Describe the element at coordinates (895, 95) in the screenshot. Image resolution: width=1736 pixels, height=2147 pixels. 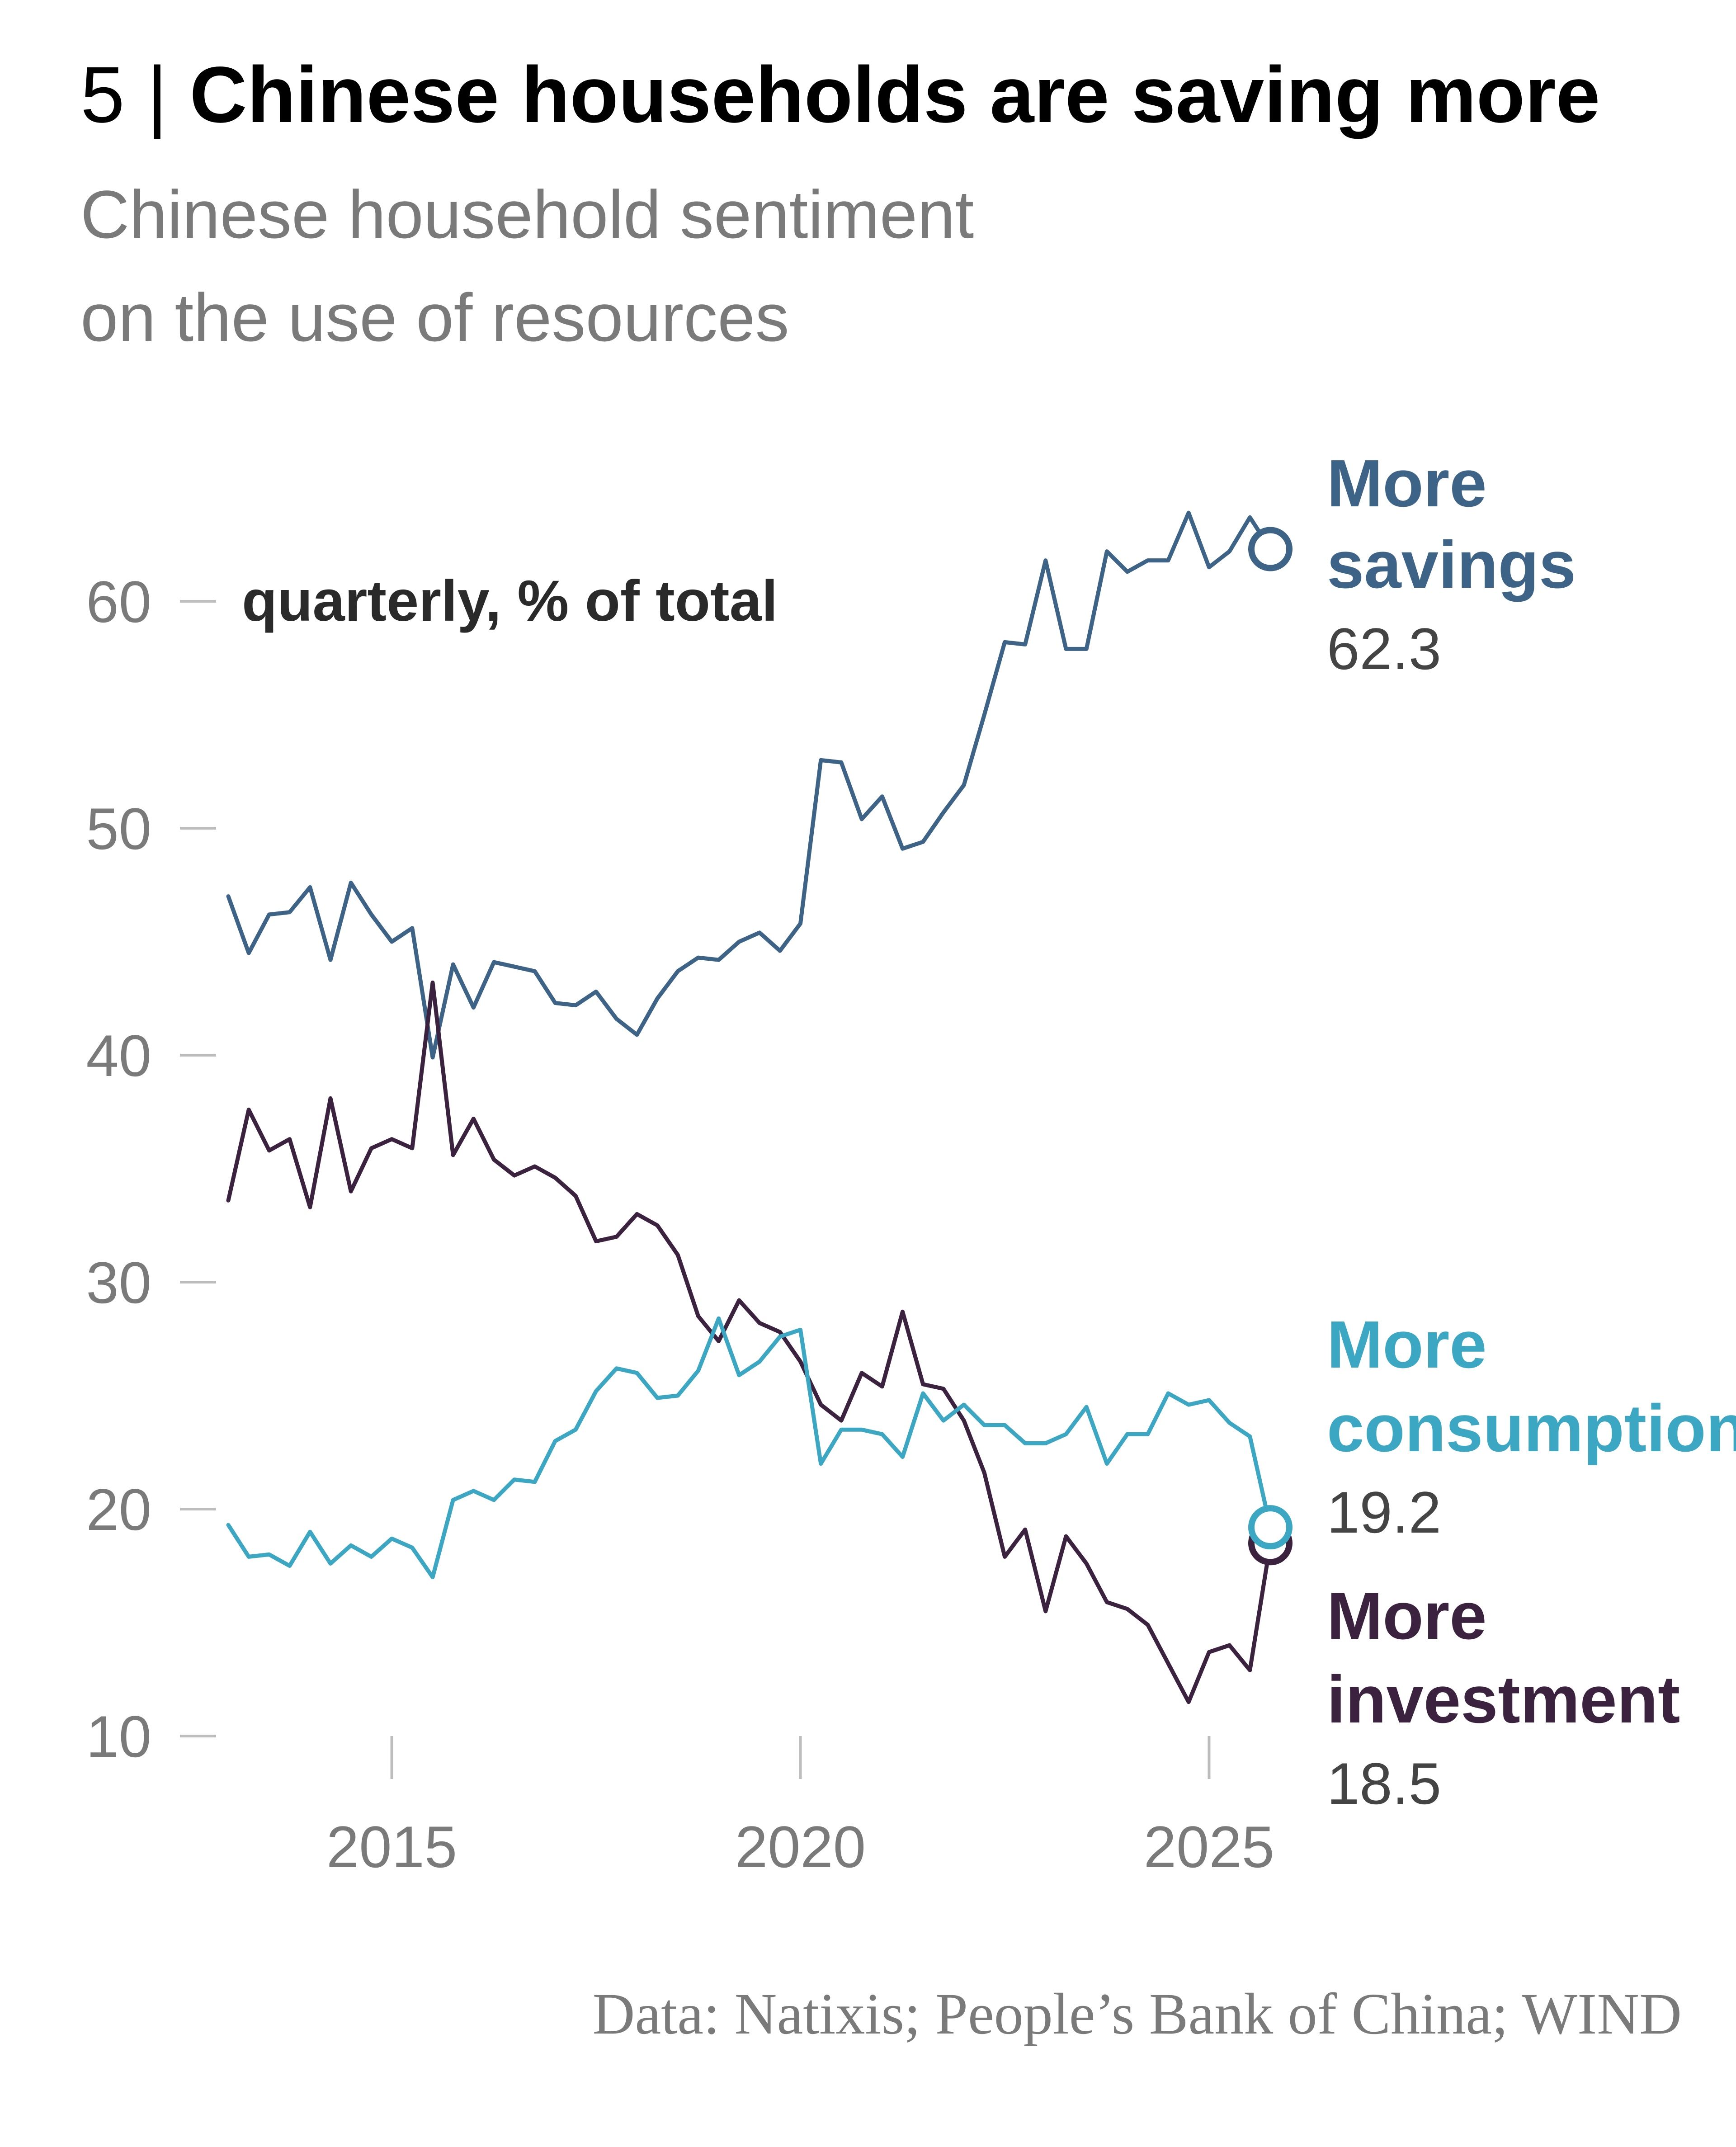
I see `chart-title-text: Chinese households are saving more` at that location.